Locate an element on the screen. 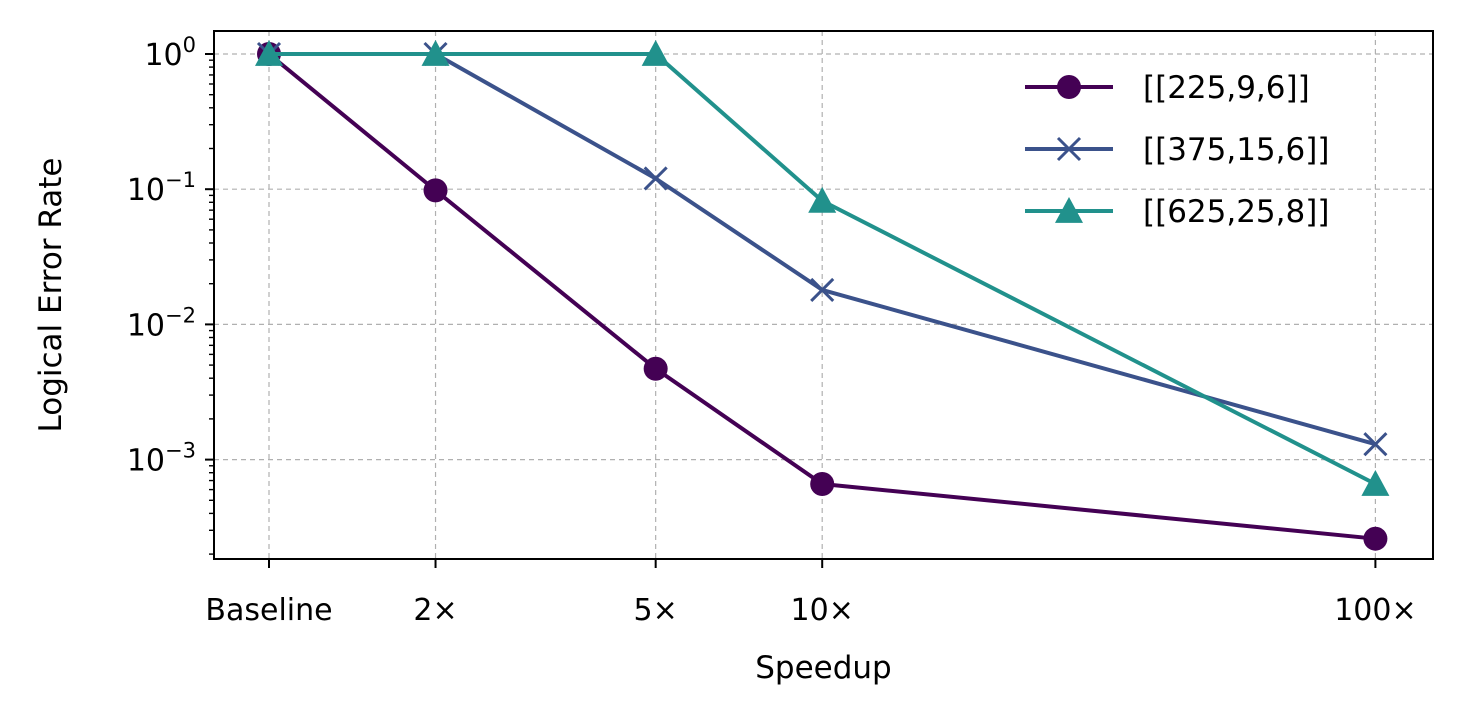 The image size is (1461, 720). x-tick-label: 5× is located at coordinates (656, 610).